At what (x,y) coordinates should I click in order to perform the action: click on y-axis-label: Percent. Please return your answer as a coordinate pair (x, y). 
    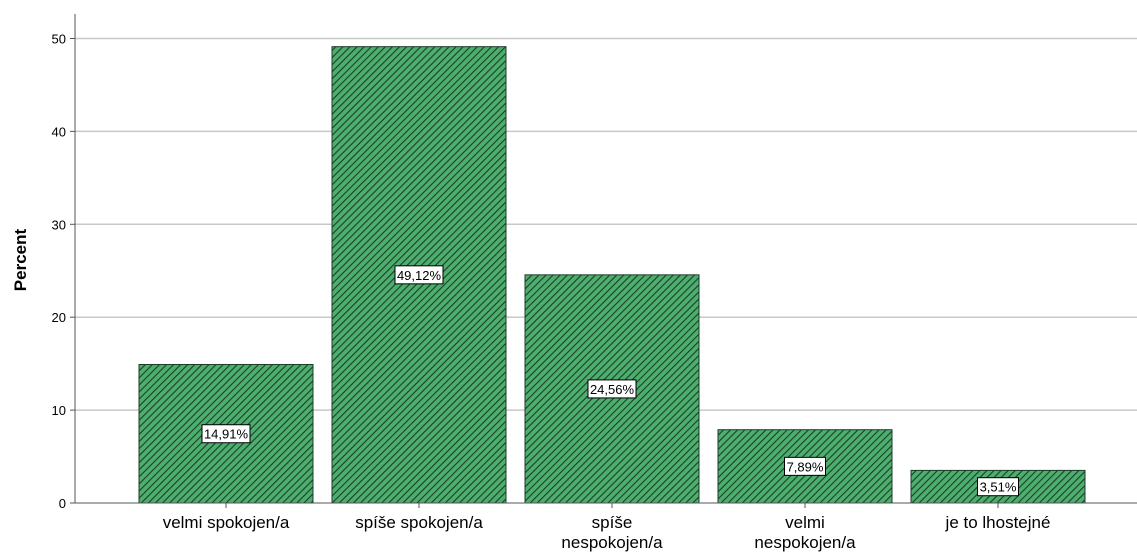
    Looking at the image, I should click on (20, 259).